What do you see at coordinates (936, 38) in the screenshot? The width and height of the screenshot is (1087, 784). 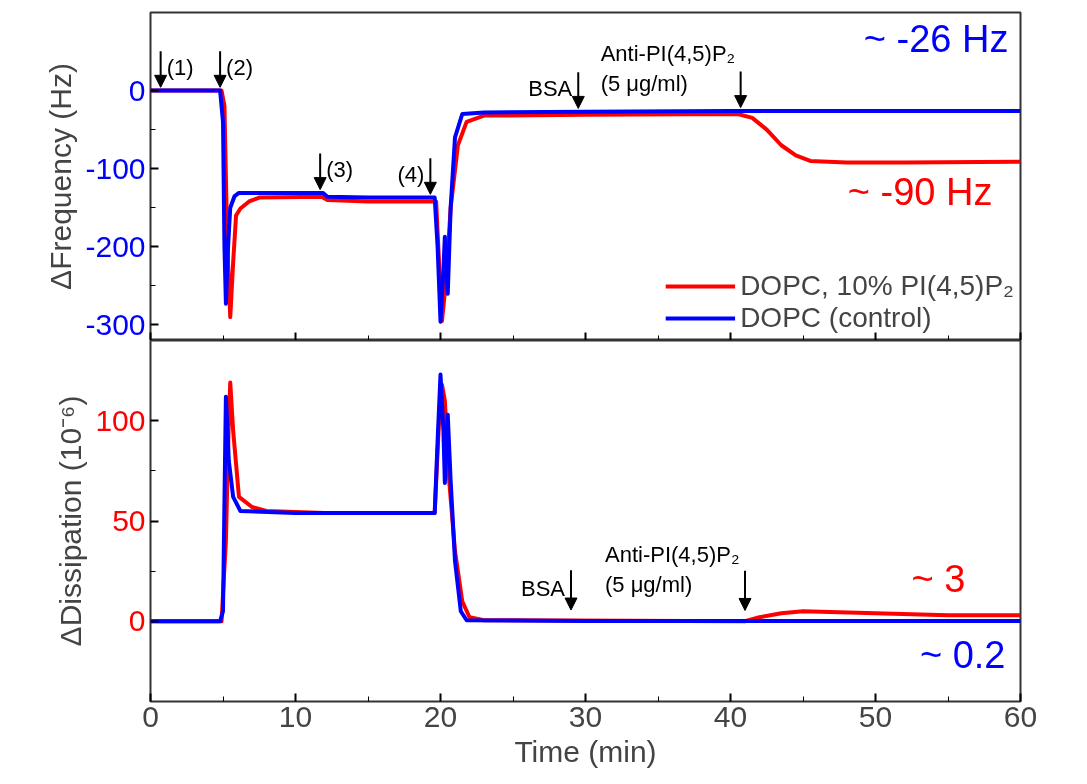 I see `annotation: ~ -26 Hz` at bounding box center [936, 38].